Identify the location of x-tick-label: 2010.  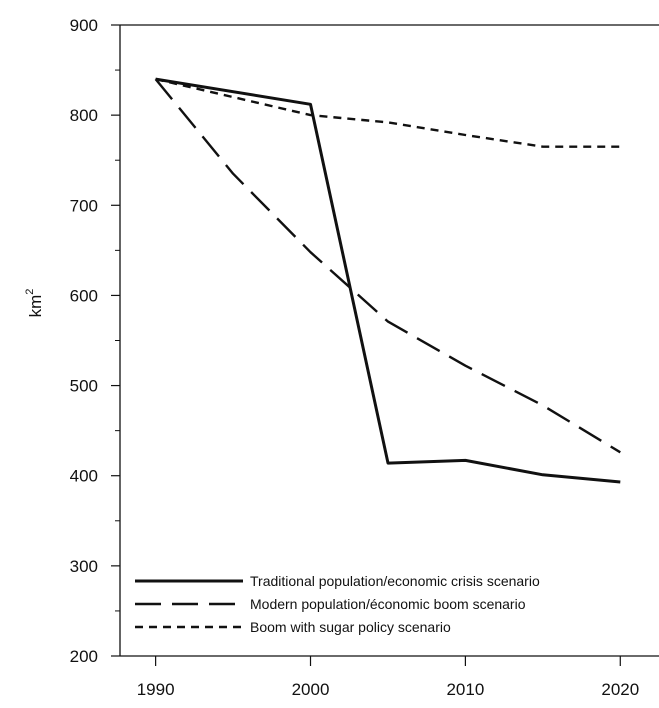
(465, 689).